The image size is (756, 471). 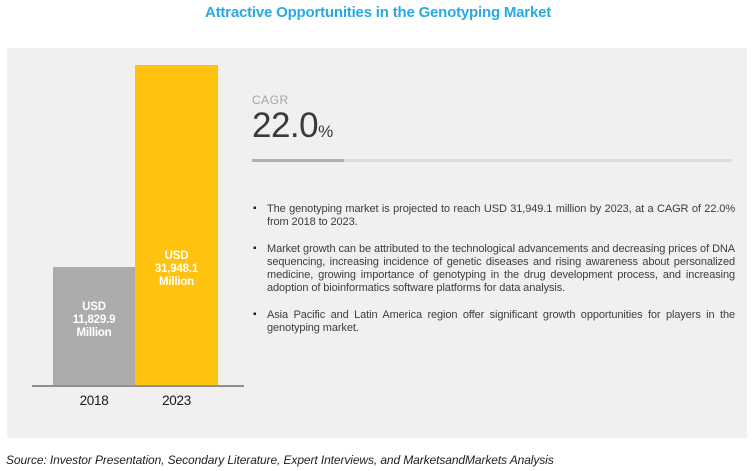 What do you see at coordinates (94, 400) in the screenshot?
I see `x-tick-2018: 2018` at bounding box center [94, 400].